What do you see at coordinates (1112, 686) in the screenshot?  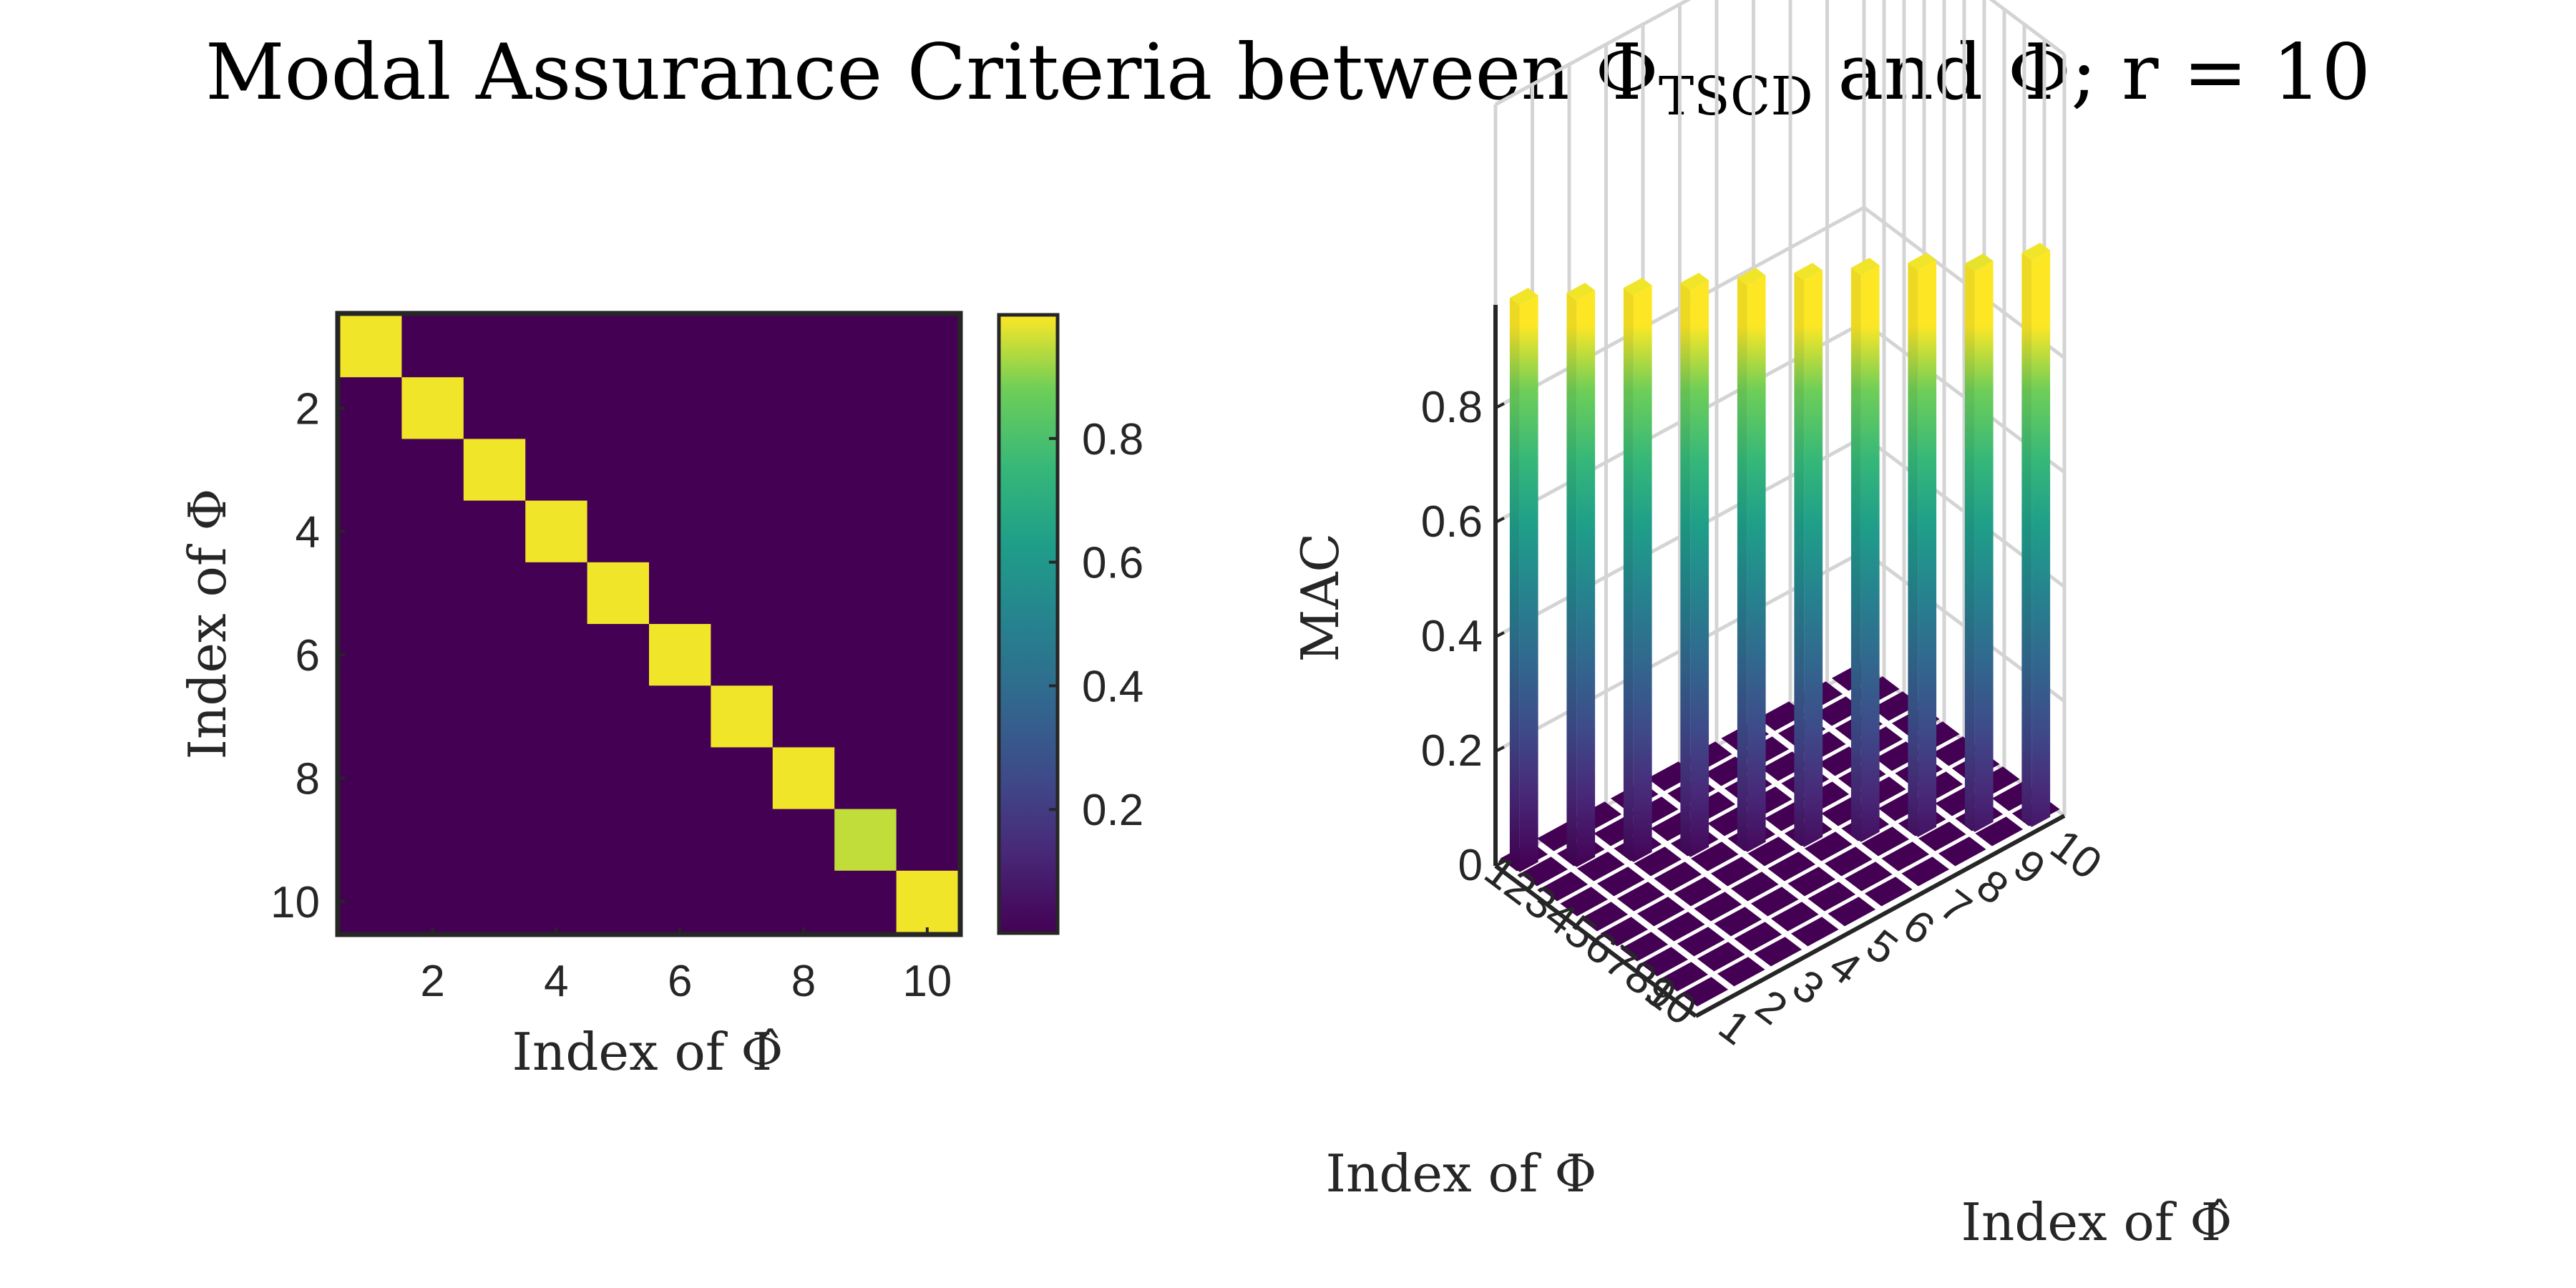 I see `colorbar-tick-label: 0.4` at bounding box center [1112, 686].